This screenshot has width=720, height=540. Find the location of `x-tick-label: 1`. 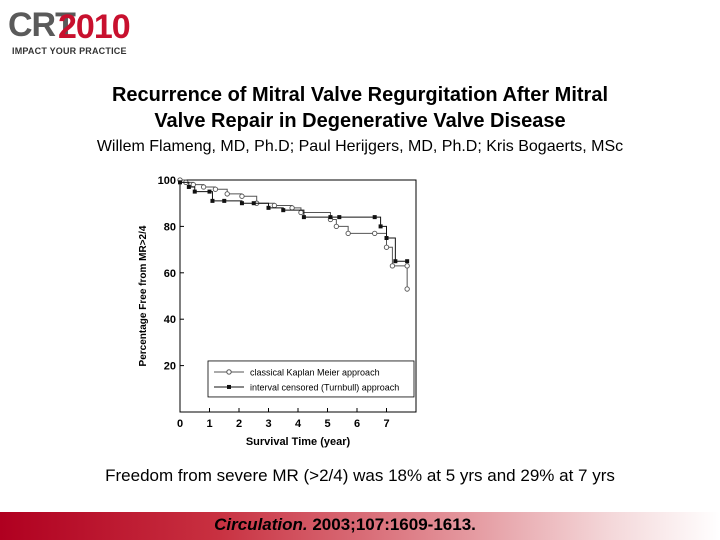

x-tick-label: 1 is located at coordinates (209, 424).